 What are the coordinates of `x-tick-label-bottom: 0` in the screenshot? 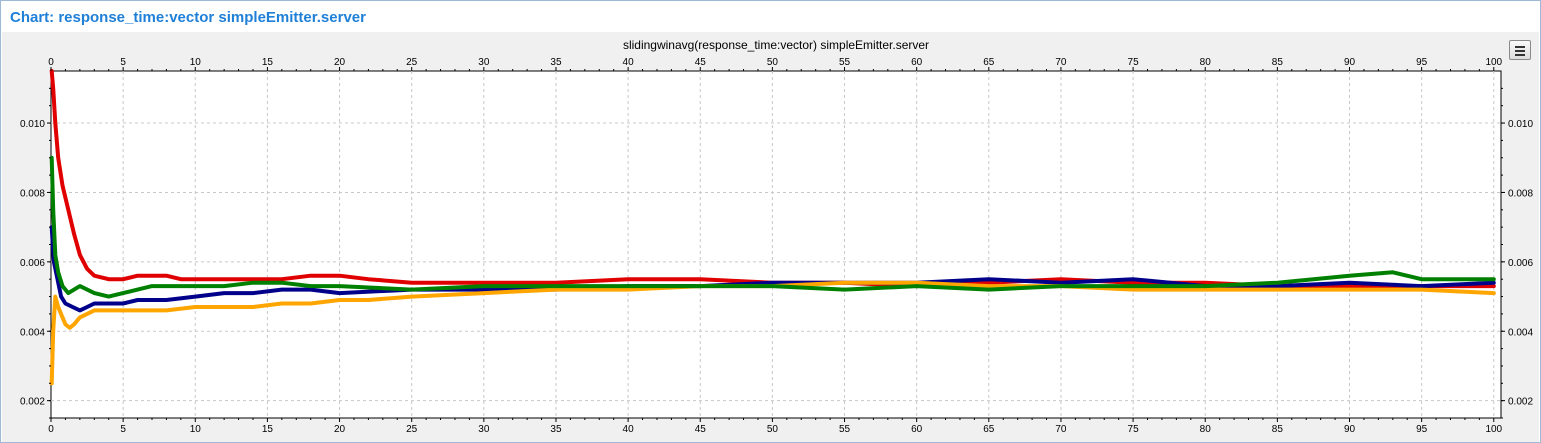 It's located at (51, 429).